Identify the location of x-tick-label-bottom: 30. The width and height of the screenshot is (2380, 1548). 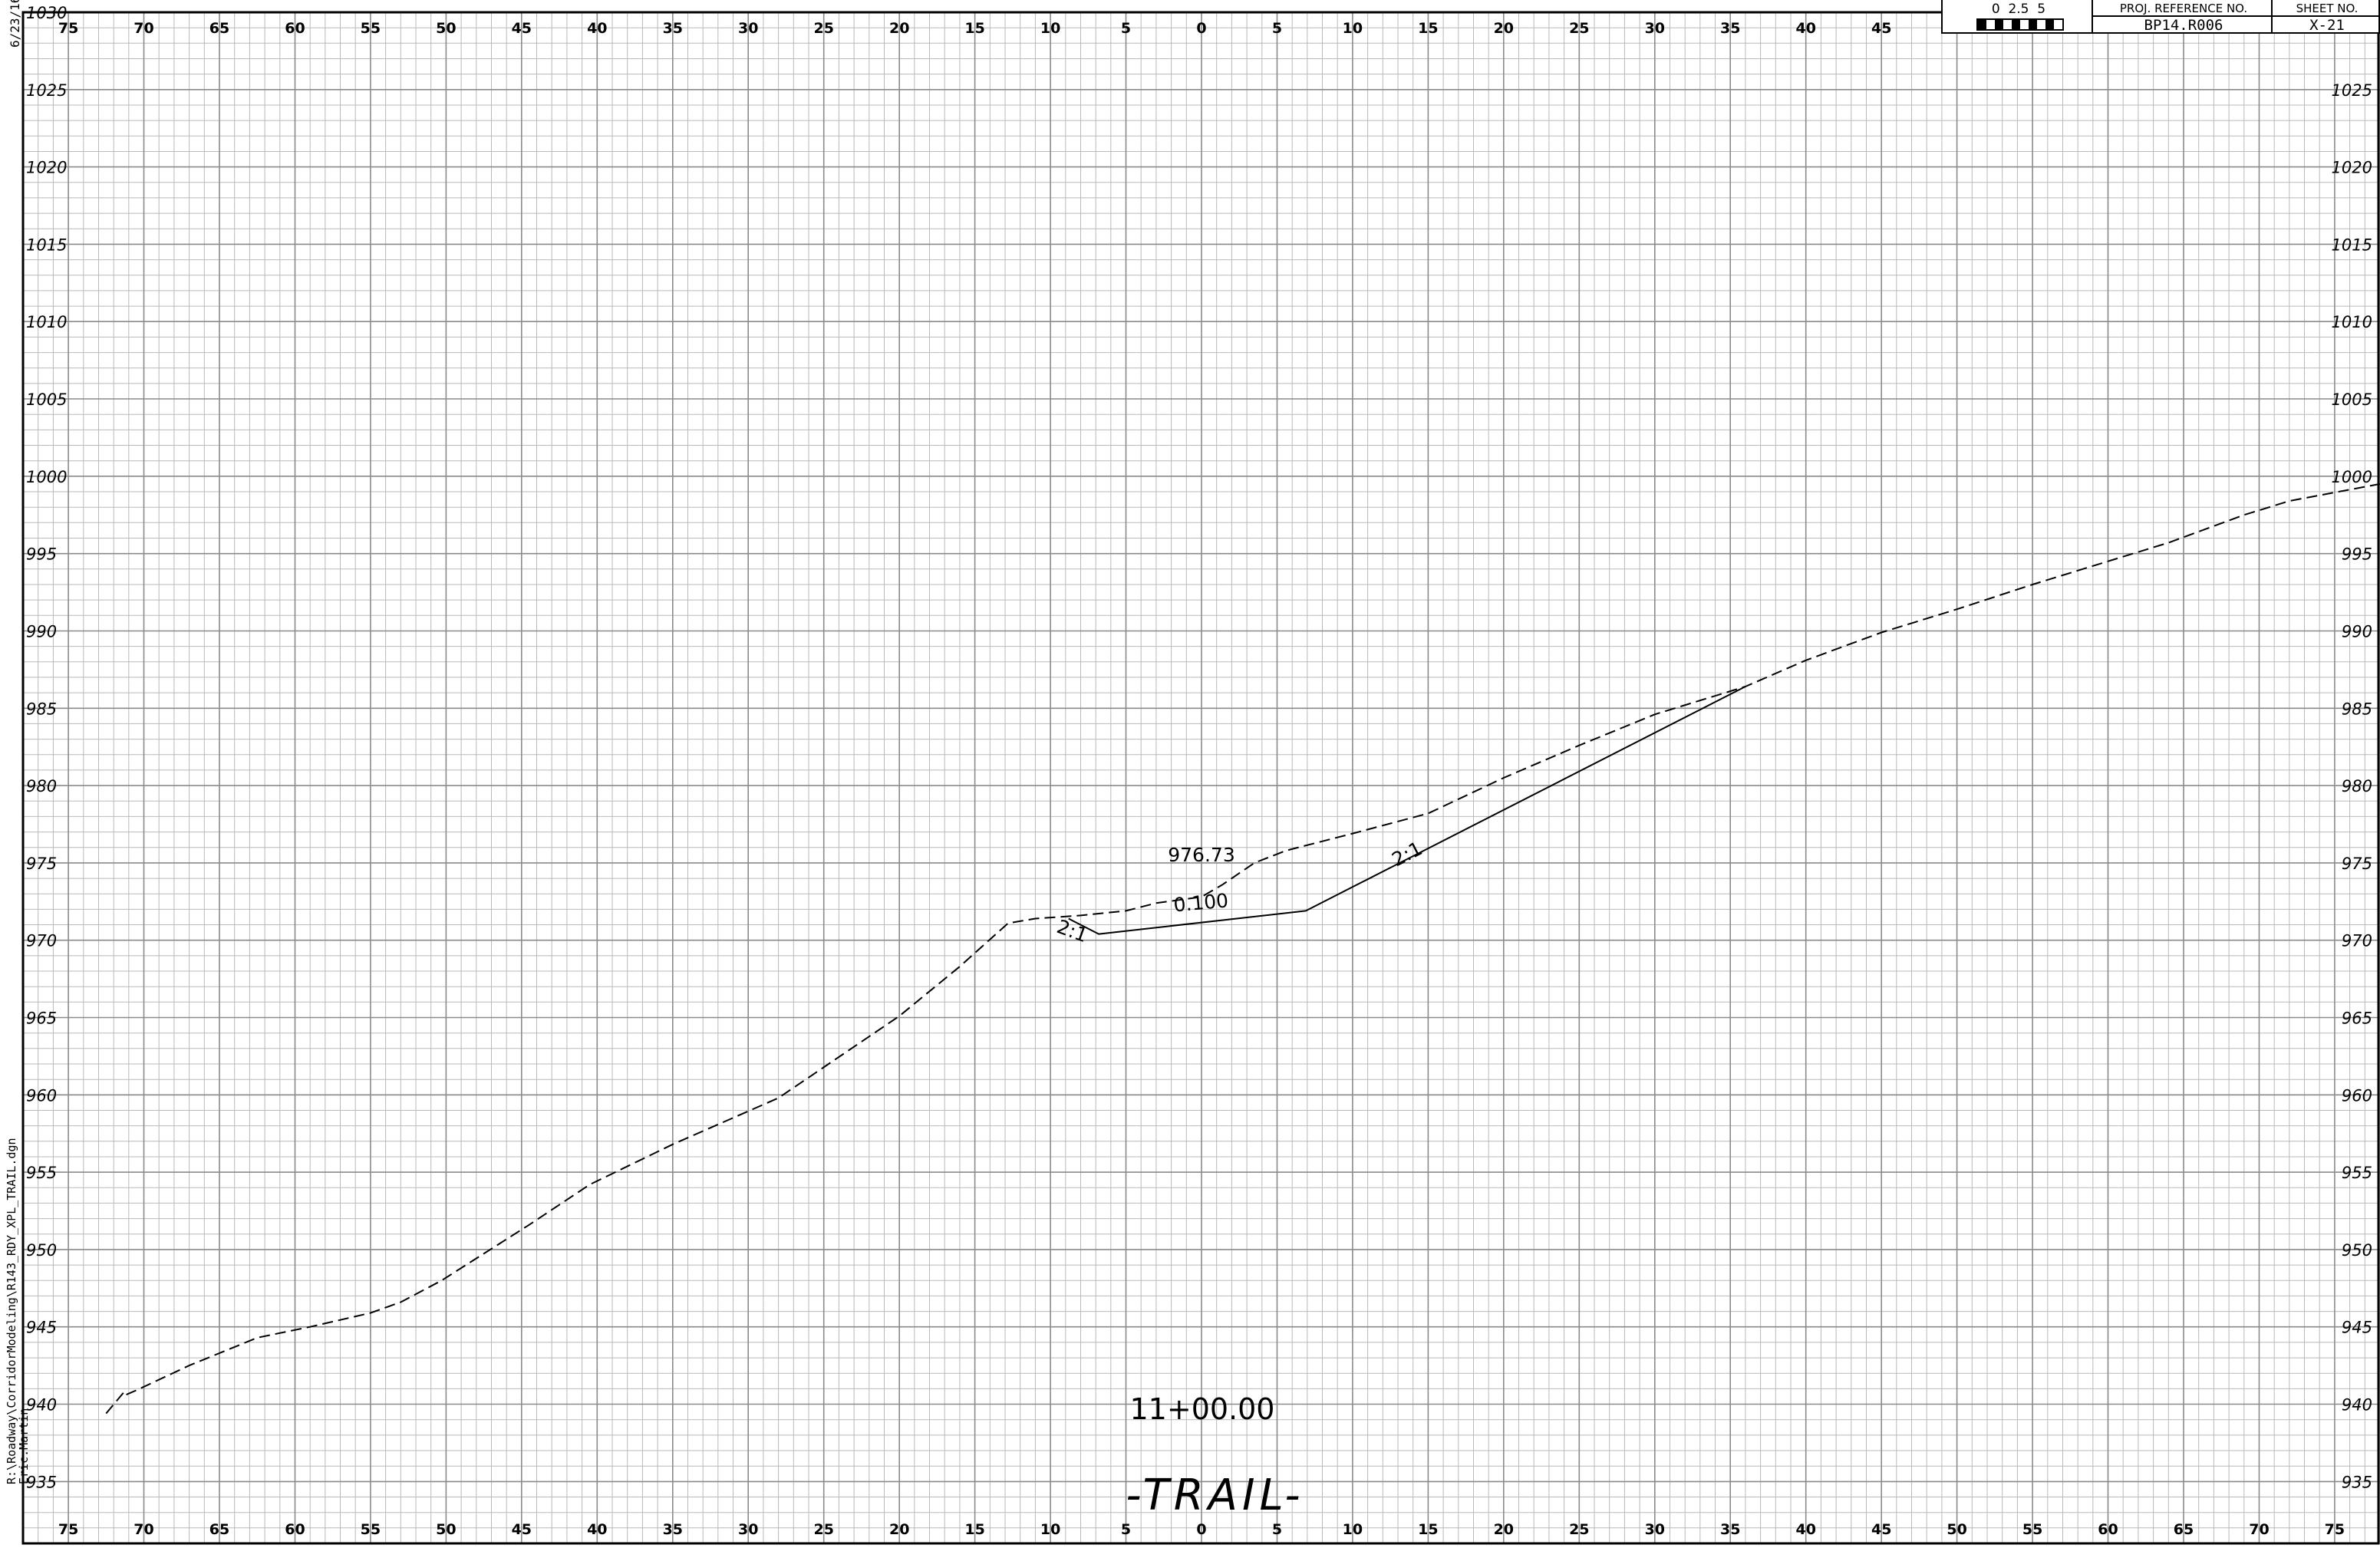
(748, 1529).